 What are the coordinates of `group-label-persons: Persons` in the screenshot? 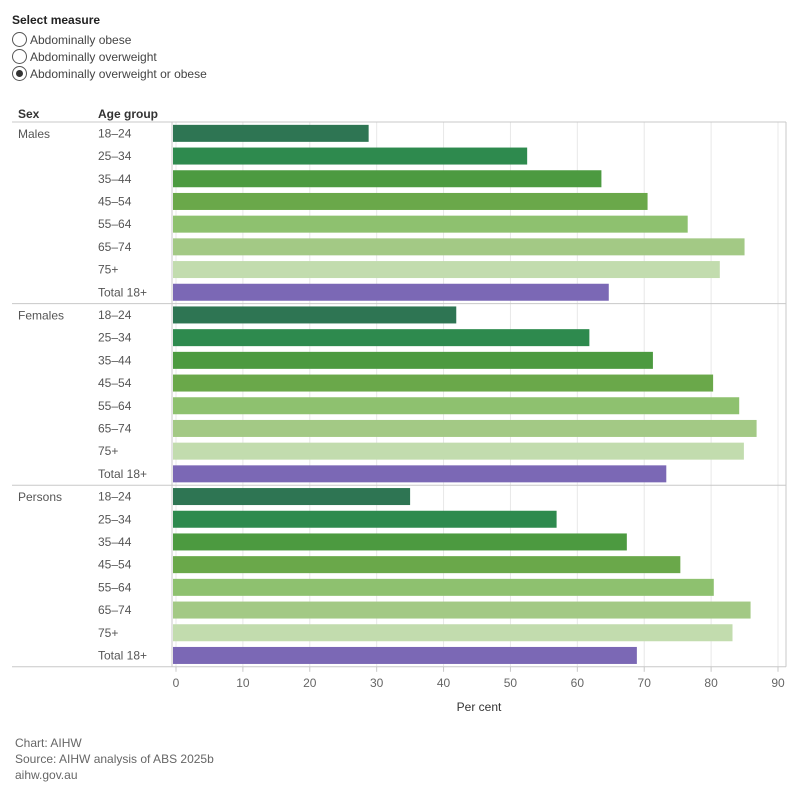 It's located at (40, 497).